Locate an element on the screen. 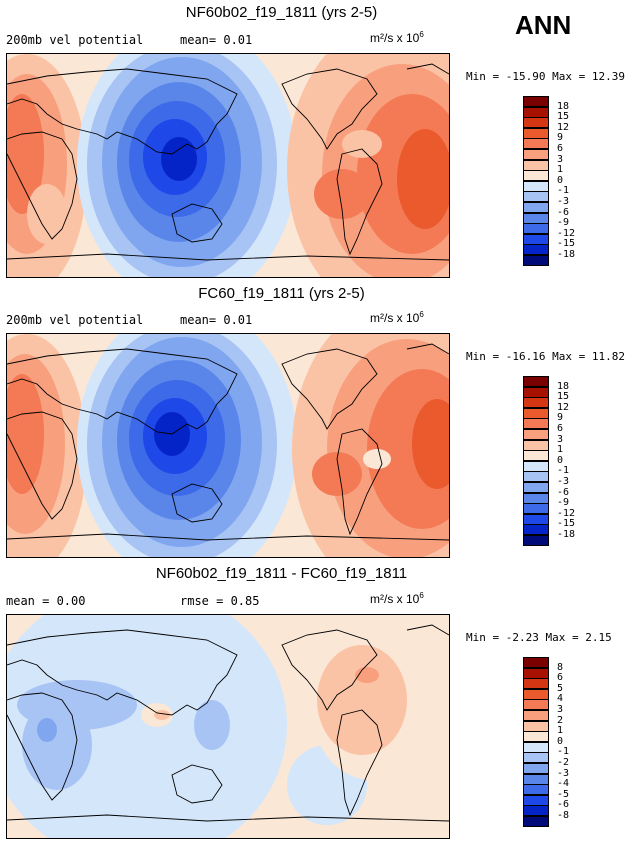 The image size is (643, 842). panel-3-colorbar: -8 -6 -5 -4 -3 -2 -1 0 1 2 3 4 5 6 8 is located at coordinates (546, 742).